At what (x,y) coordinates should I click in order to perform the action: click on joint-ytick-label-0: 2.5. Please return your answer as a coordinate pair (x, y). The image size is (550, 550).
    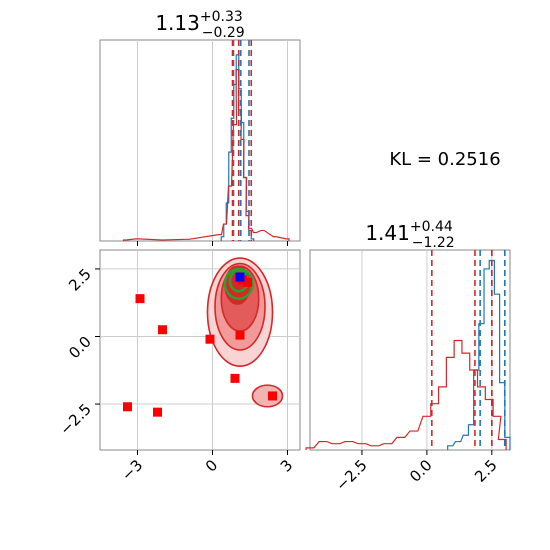
    Looking at the image, I should click on (80, 280).